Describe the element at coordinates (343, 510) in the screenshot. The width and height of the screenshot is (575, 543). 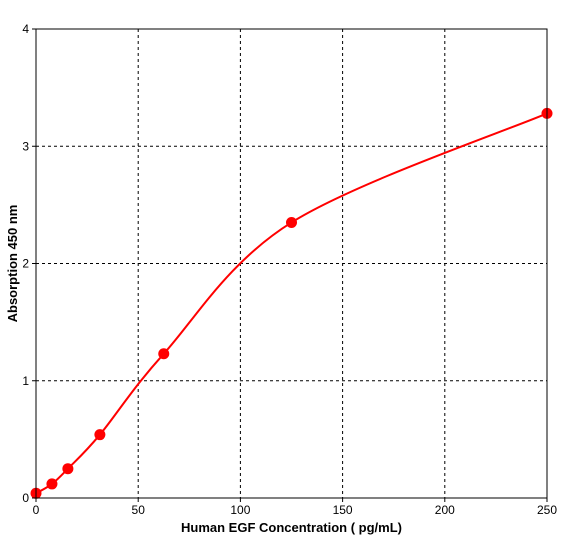
I see `x-tick-label: 150` at that location.